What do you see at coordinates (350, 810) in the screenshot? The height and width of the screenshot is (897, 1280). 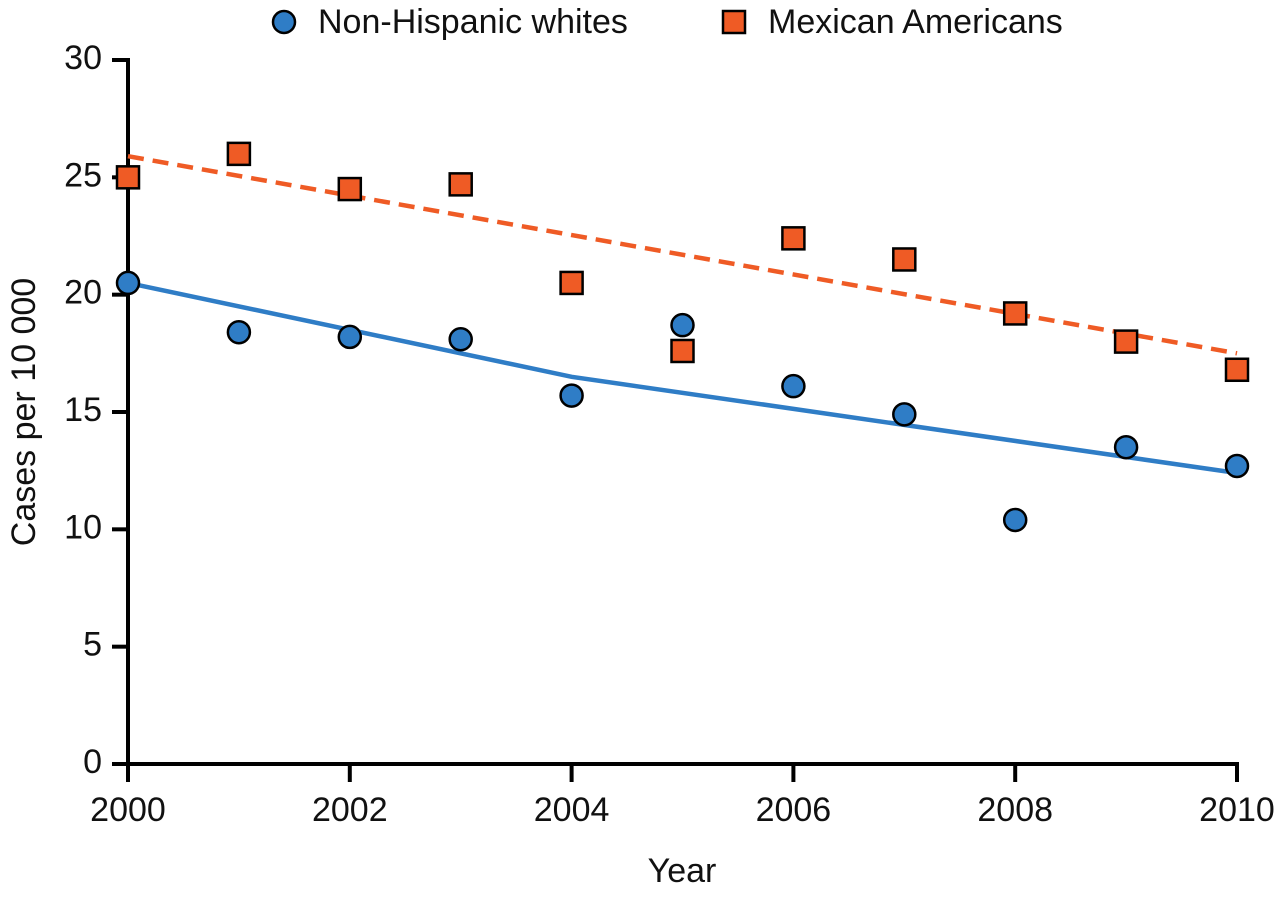 I see `x-tick-label: 2002` at bounding box center [350, 810].